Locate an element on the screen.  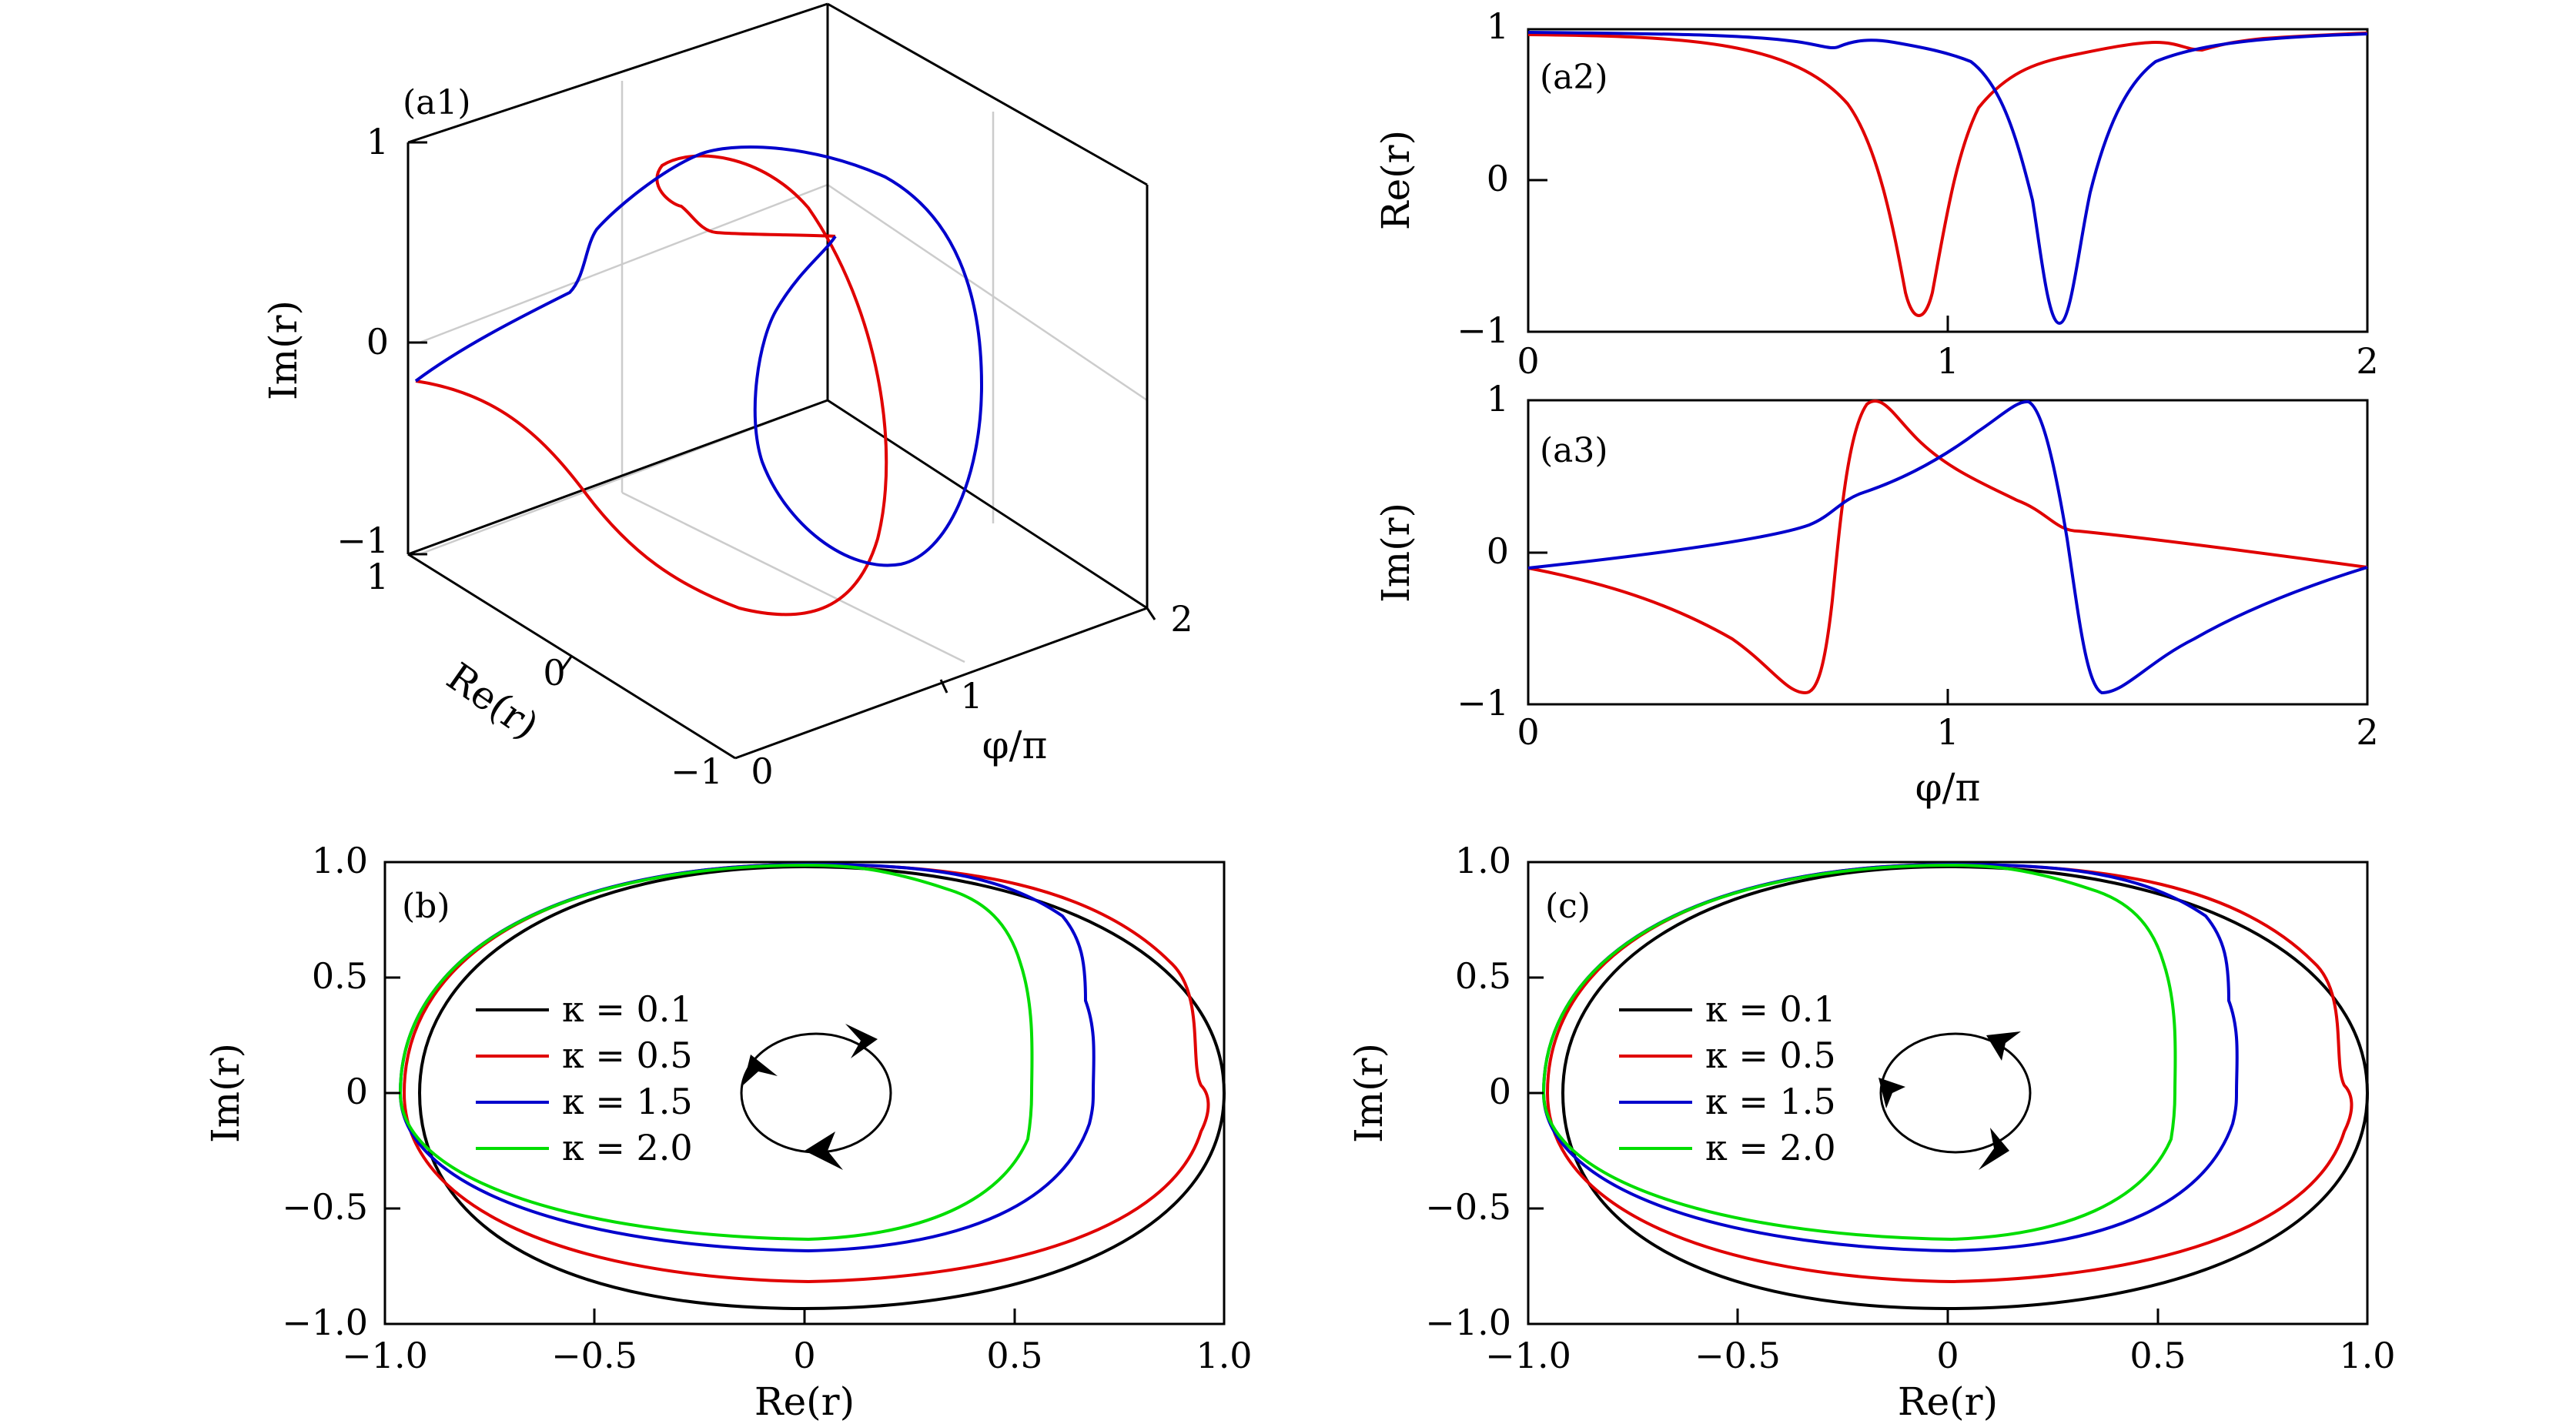
b-x-tick-0: −1.0 is located at coordinates (385, 1356).